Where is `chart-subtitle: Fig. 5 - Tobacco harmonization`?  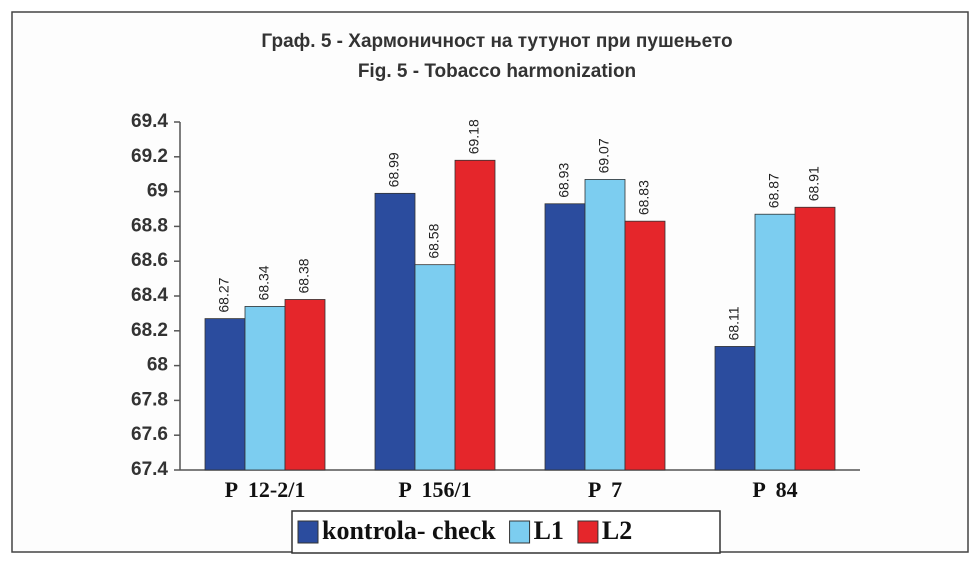 chart-subtitle: Fig. 5 - Tobacco harmonization is located at coordinates (497, 71).